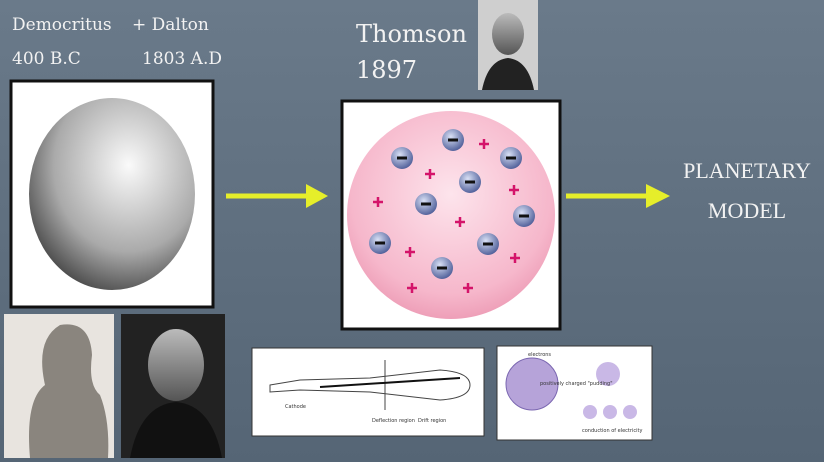 The height and width of the screenshot is (462, 824). I want to click on thomson-date: 1897, so click(386, 70).